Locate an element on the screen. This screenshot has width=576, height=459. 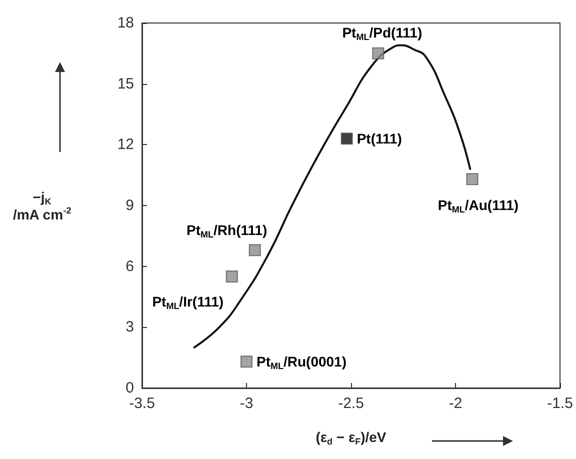
y-tick-label: 12 is located at coordinates (125, 145).